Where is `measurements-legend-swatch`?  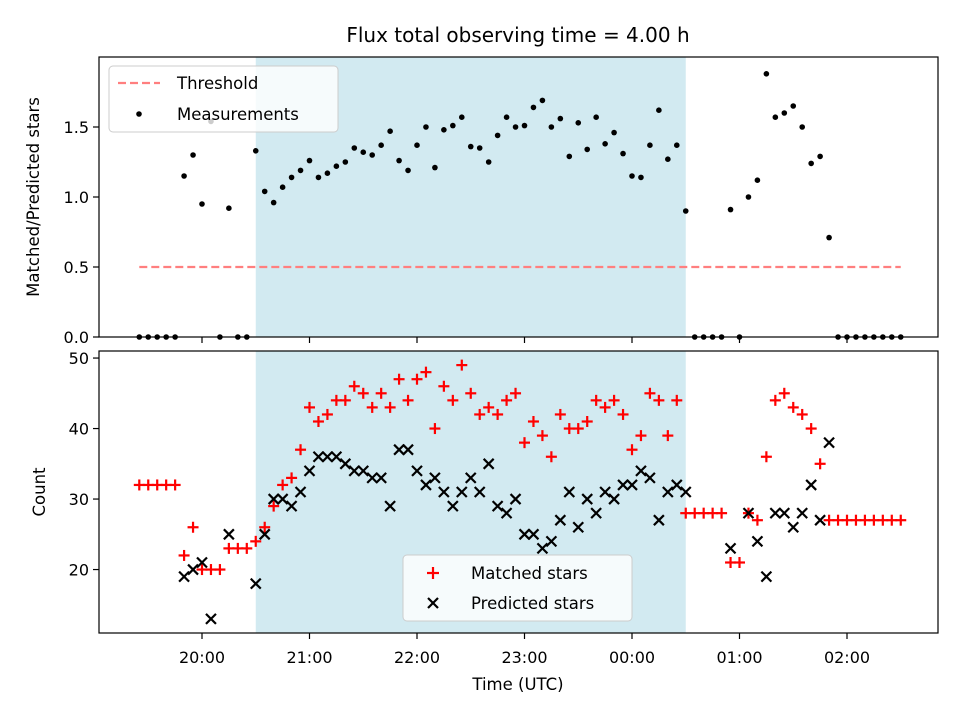 measurements-legend-swatch is located at coordinates (139, 114).